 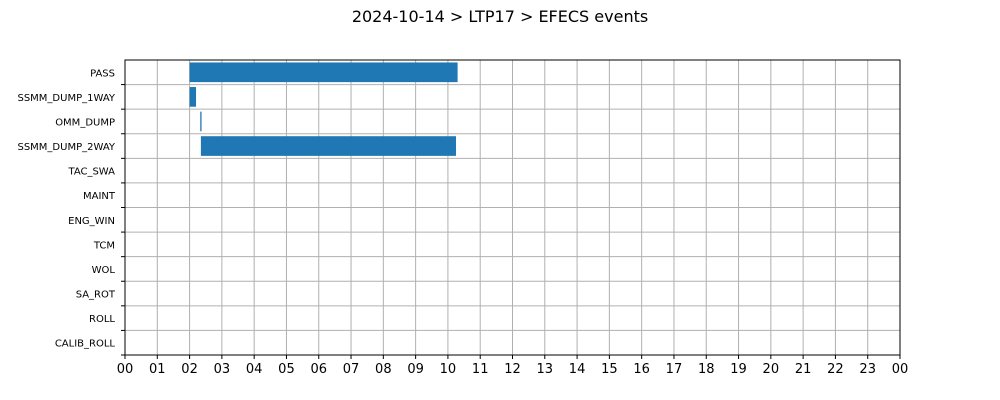 What do you see at coordinates (706, 369) in the screenshot?
I see `x-tick-label: 18` at bounding box center [706, 369].